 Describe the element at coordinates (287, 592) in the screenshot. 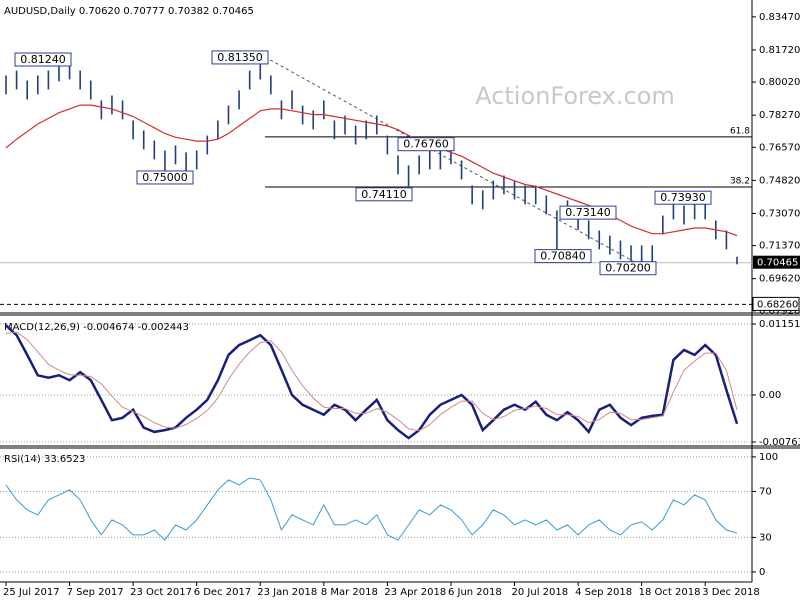

I see `x-tick-label: 23 Jan 2018` at that location.